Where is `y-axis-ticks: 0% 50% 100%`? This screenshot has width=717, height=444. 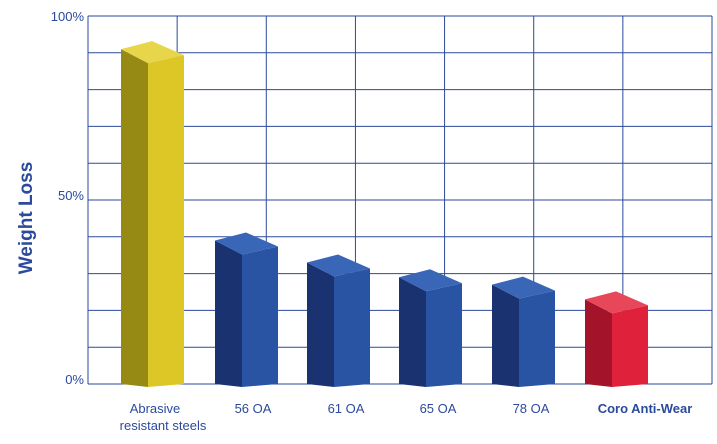
y-axis-ticks: 0% 50% 100% is located at coordinates (68, 198).